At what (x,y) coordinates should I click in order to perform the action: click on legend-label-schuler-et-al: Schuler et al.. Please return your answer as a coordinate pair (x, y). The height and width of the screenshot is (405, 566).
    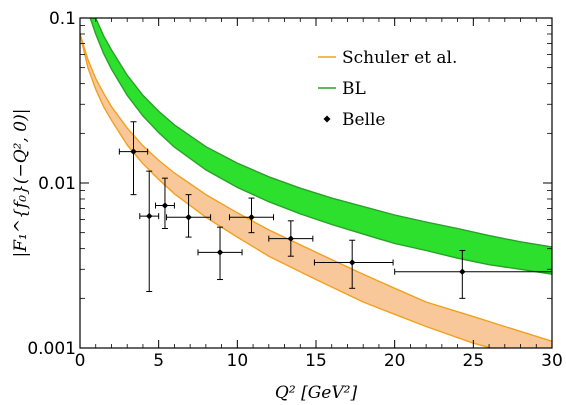
    Looking at the image, I should click on (399, 58).